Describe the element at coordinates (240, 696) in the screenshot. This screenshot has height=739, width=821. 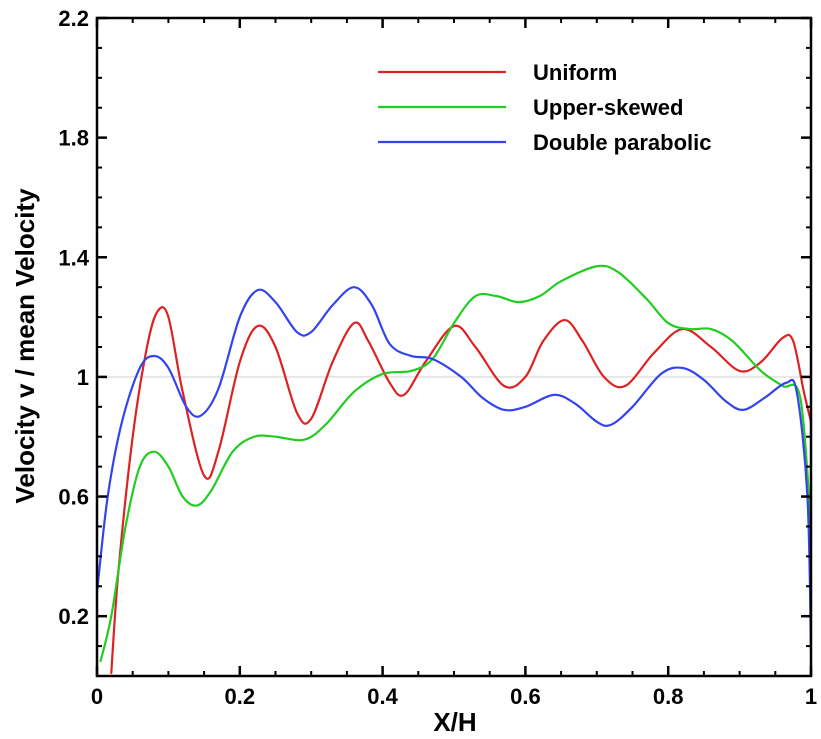
I see `x-tick-label: 0.2` at that location.